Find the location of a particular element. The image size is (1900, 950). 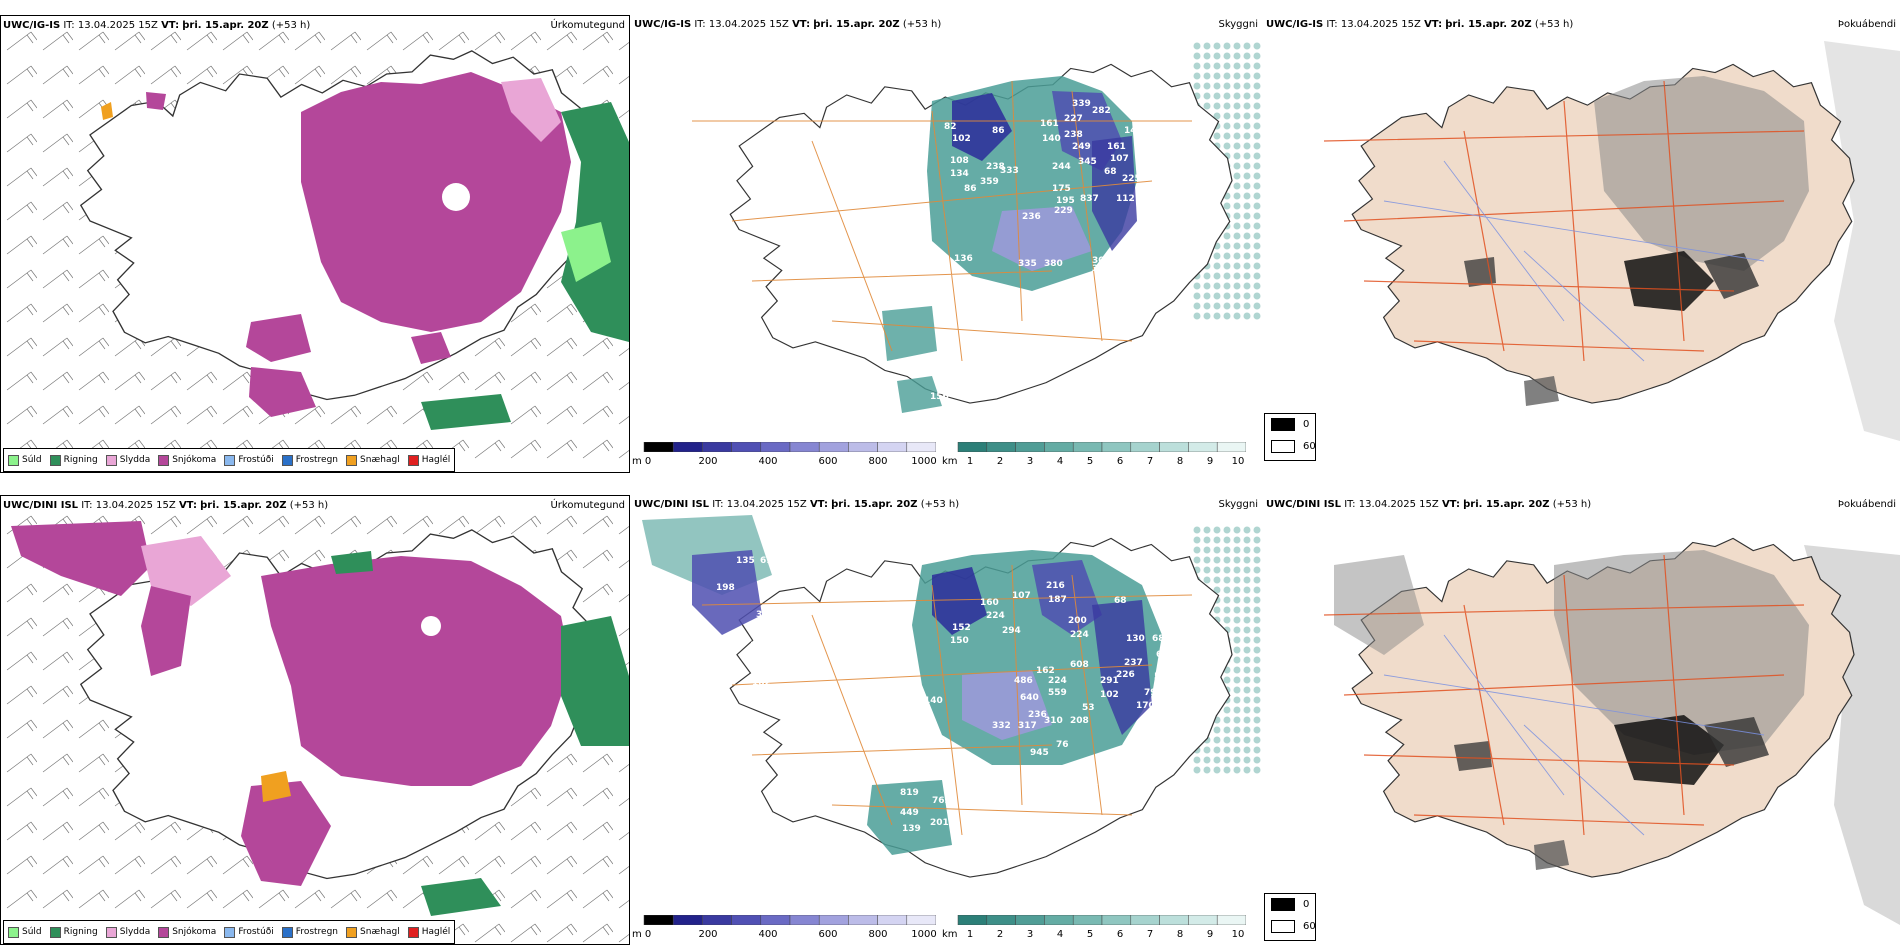

fog-legend-item: 60 is located at coordinates (1293, 446).